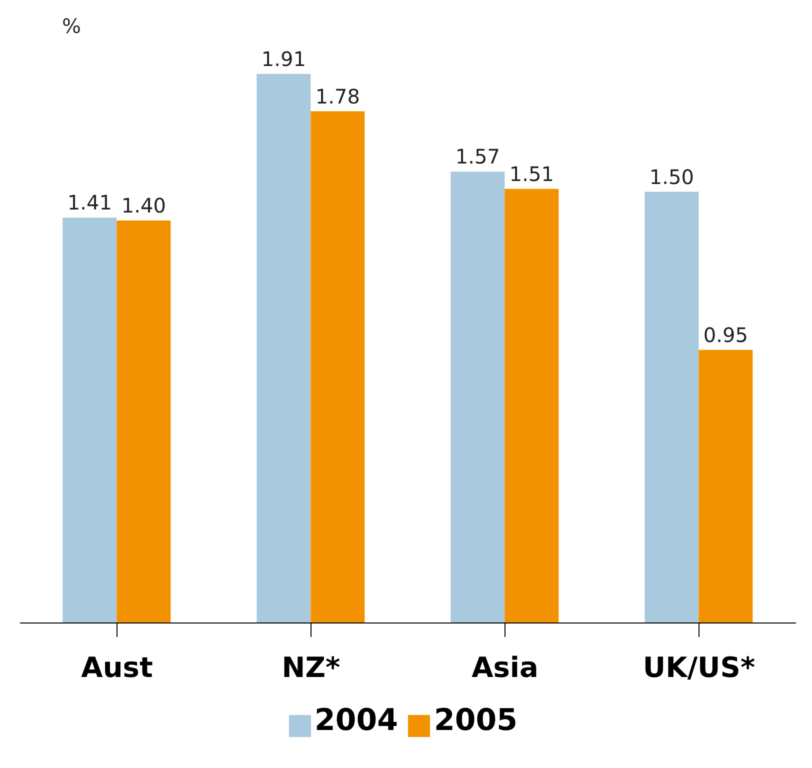 Image resolution: width=812 pixels, height=768 pixels. What do you see at coordinates (72, 26) in the screenshot?
I see `y-axis-title: %` at bounding box center [72, 26].